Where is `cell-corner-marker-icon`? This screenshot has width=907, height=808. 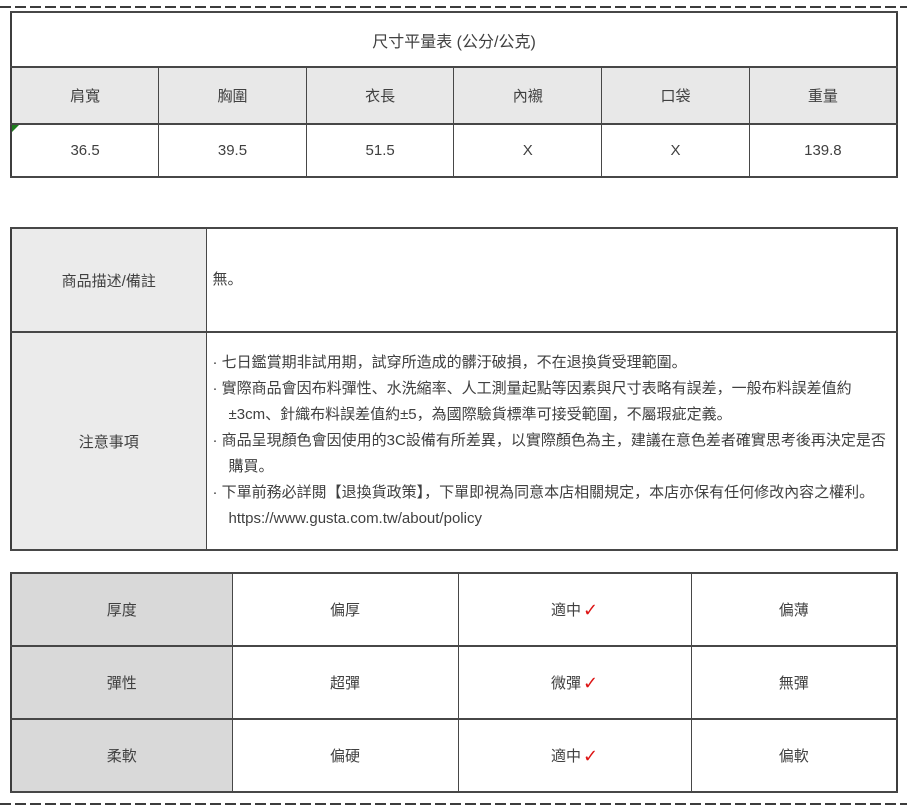
cell-corner-marker-icon is located at coordinates (15, 128).